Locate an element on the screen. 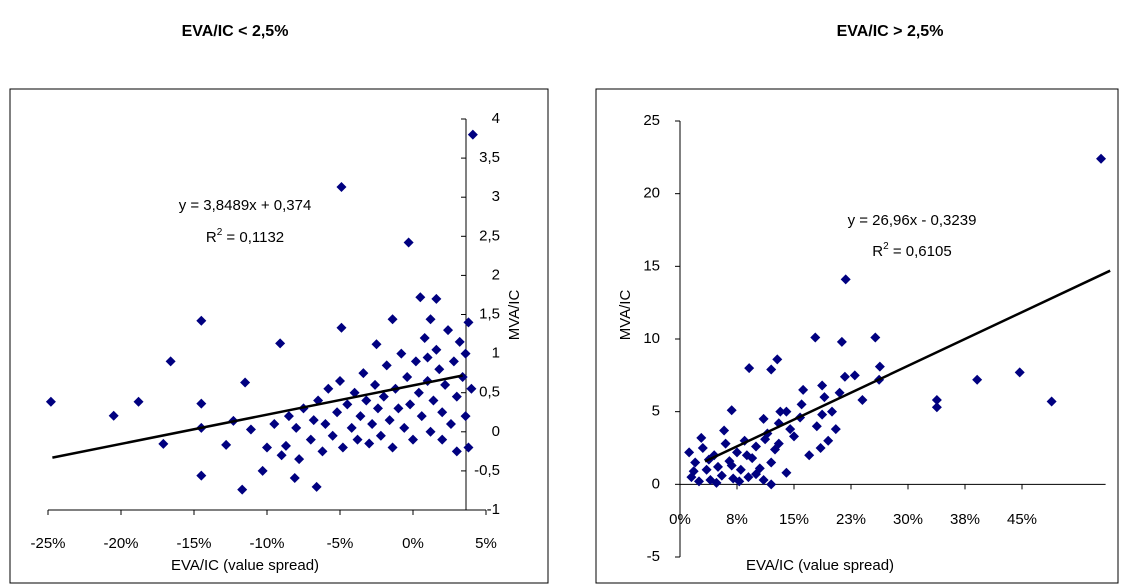  y-tick-label: 0 is located at coordinates (496, 431).